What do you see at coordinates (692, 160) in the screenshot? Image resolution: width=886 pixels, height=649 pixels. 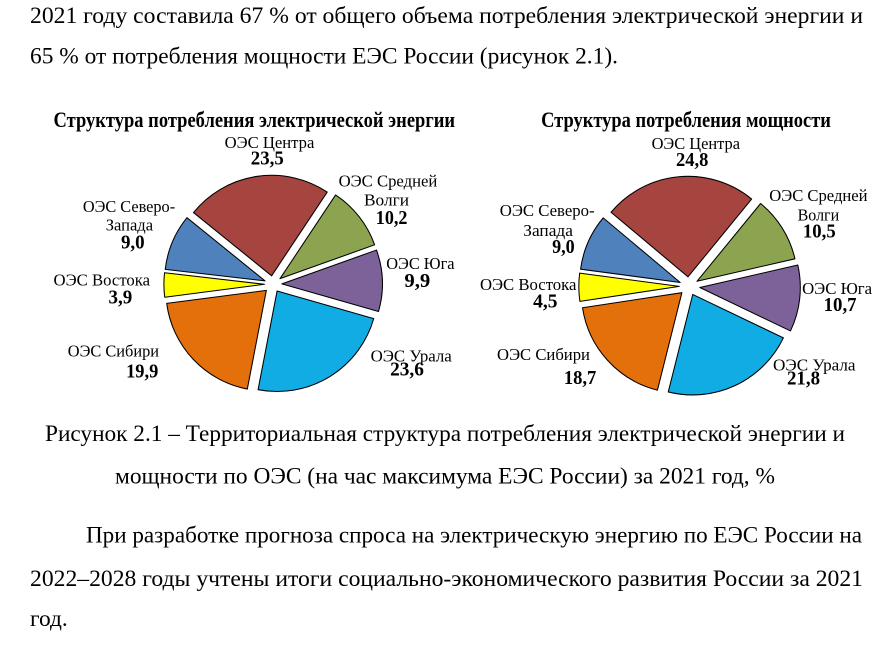 I see `svg-text: 24,8` at bounding box center [692, 160].